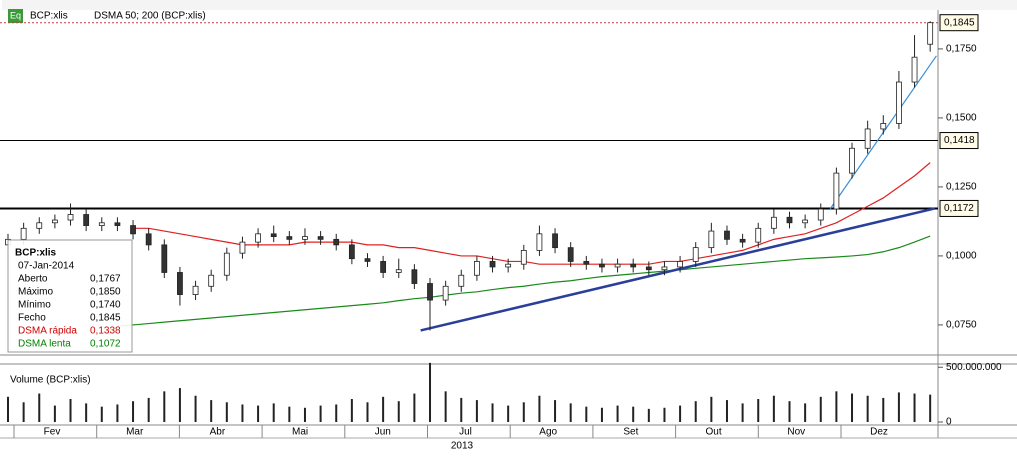  I want to click on volume-title: Volume (BCP:xlis), so click(50, 380).